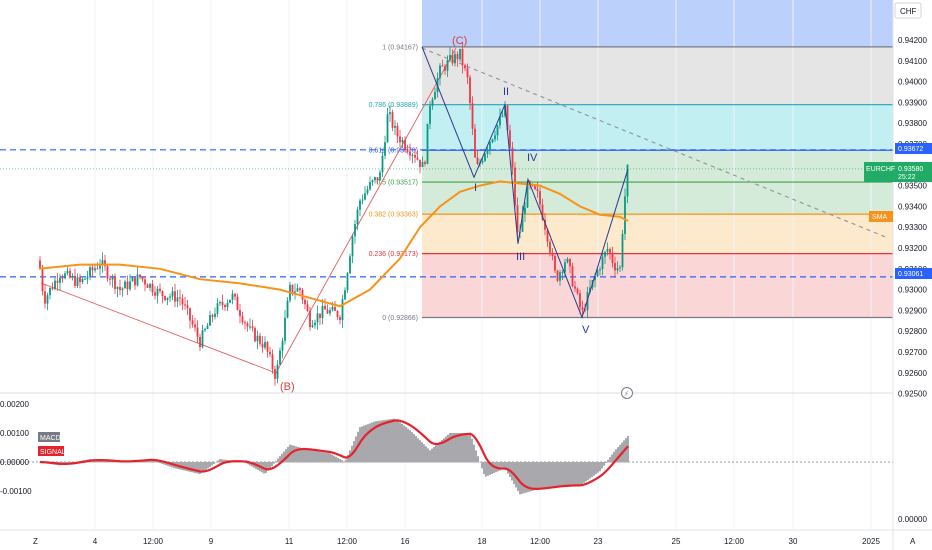 The width and height of the screenshot is (932, 550). What do you see at coordinates (898, 172) in the screenshot?
I see `symbol-price-tag: EURCHF 0.93580 25:22` at bounding box center [898, 172].